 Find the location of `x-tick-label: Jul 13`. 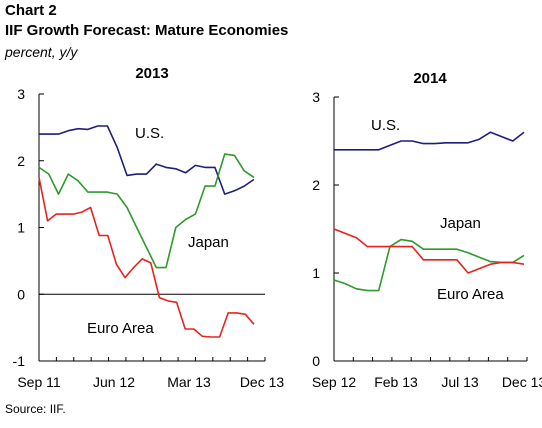

x-tick-label: Jul 13 is located at coordinates (460, 382).